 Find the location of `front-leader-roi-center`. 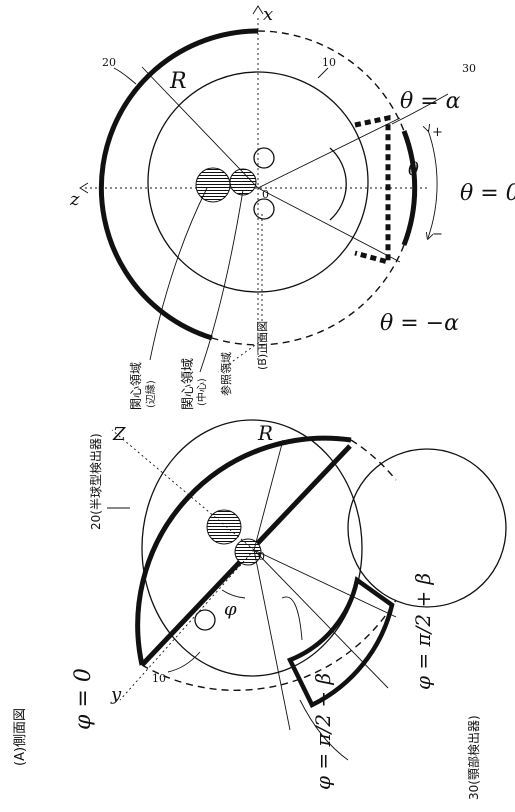

front-leader-roi-center is located at coordinates (221, 281).